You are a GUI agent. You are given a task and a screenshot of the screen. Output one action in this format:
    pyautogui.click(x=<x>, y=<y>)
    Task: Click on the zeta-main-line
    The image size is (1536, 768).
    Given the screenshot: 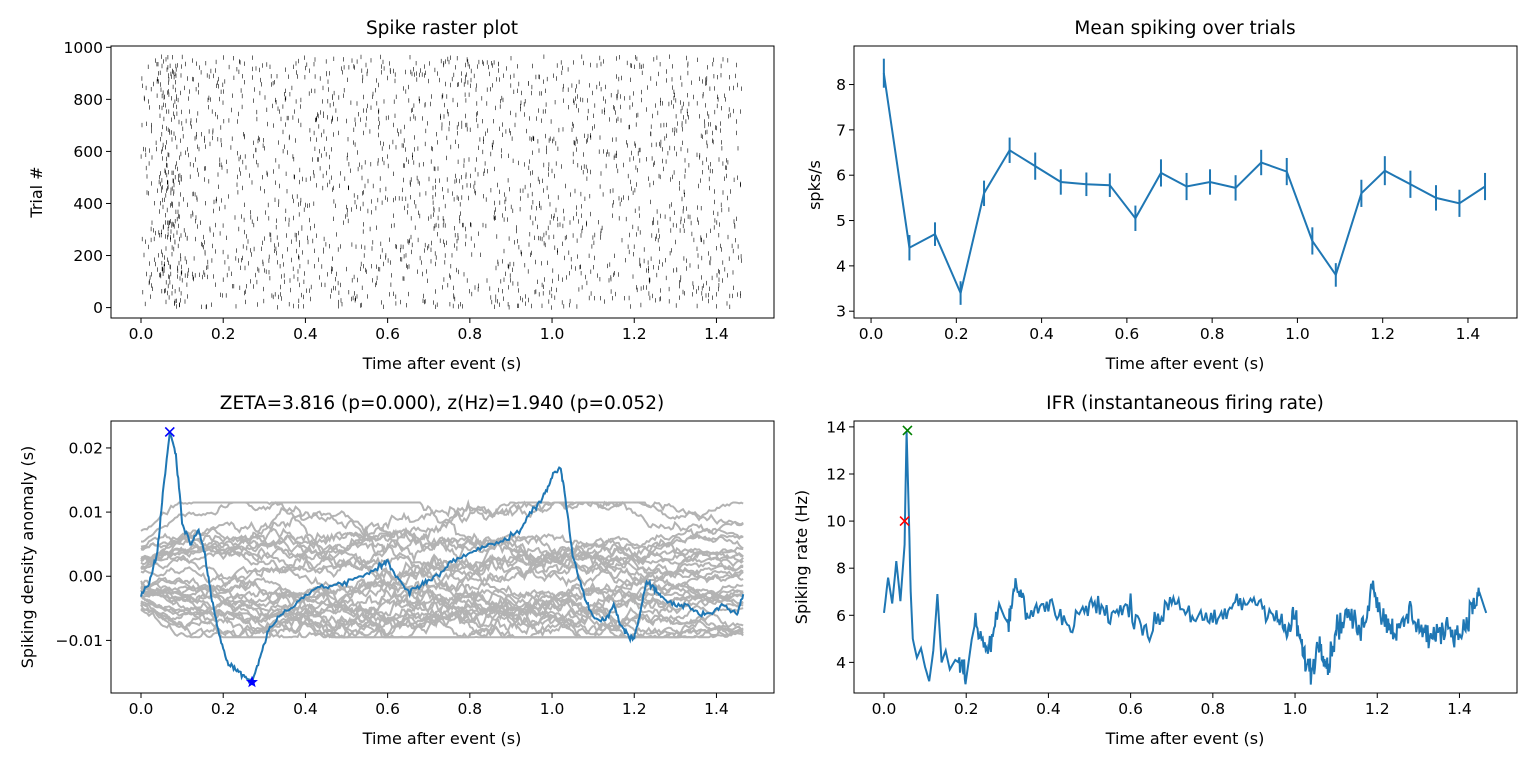 What is the action you would take?
    pyautogui.click(x=442, y=559)
    